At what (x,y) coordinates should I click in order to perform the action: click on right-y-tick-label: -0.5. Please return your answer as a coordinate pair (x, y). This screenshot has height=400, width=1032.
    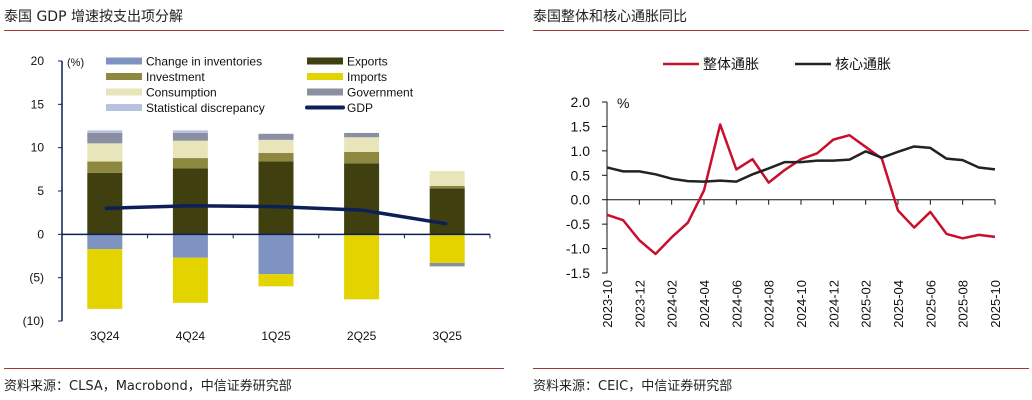
    Looking at the image, I should click on (578, 224).